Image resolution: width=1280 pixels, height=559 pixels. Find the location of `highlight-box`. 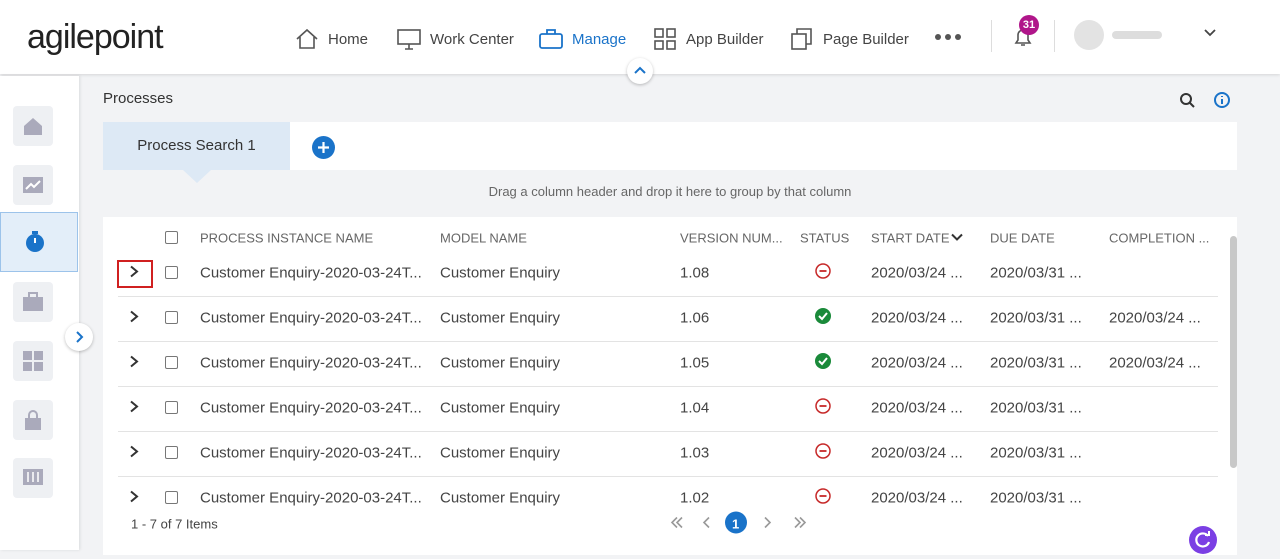

highlight-box is located at coordinates (135, 274).